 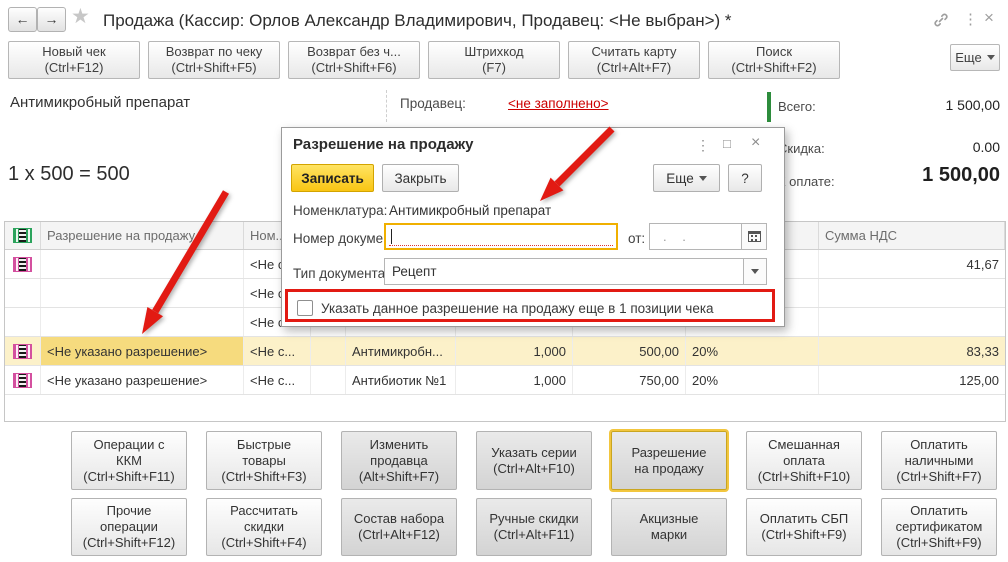 I want to click on document-type-label: Тип документа:, so click(x=341, y=273).